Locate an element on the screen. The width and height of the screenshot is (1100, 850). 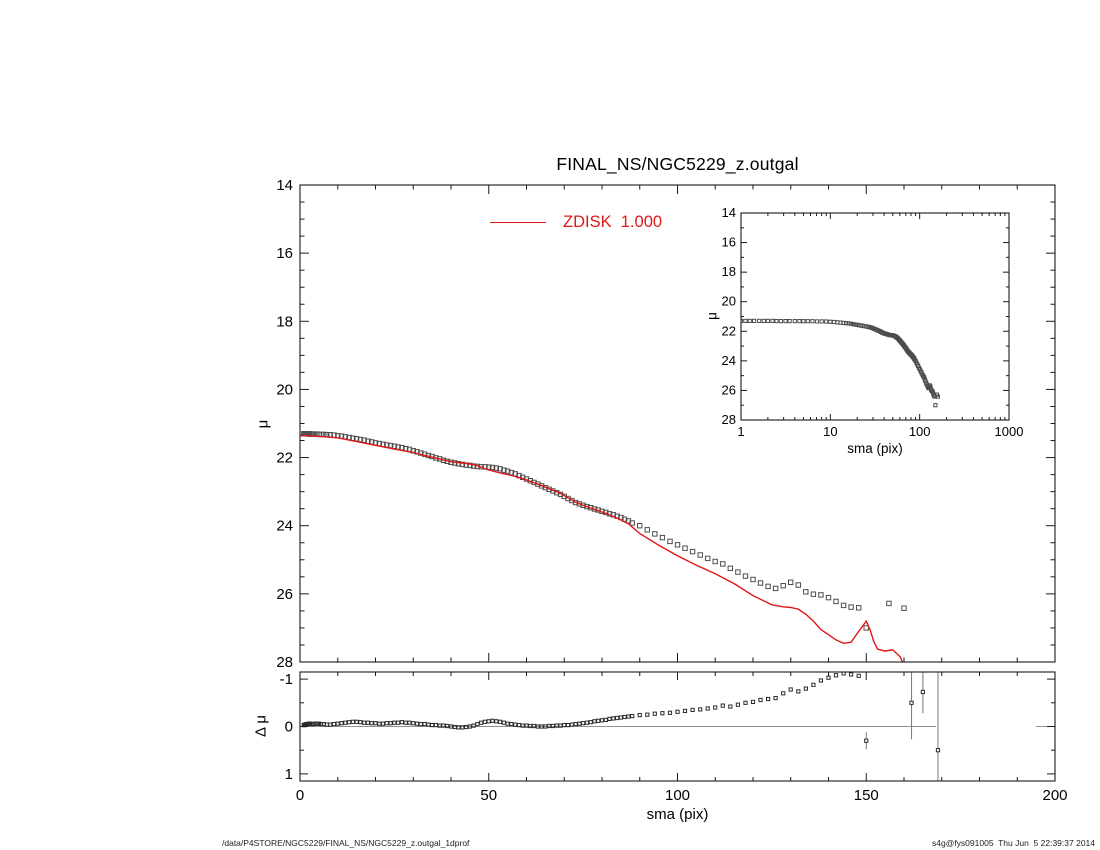
bottom-x-axis-label: sma (pix) is located at coordinates (677, 814).